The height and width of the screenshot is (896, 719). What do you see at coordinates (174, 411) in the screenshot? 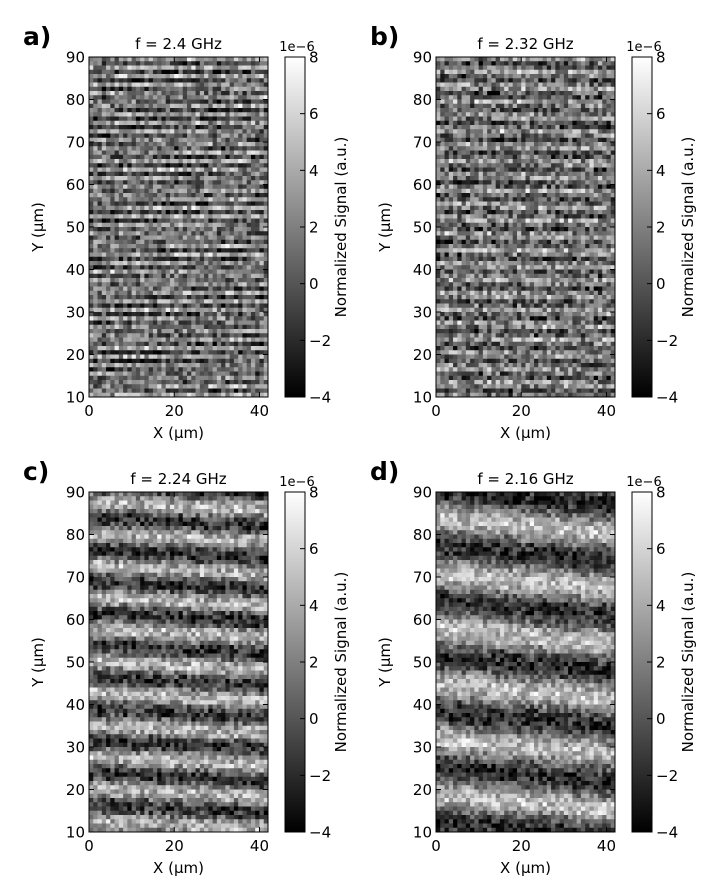
I see `x-tick-label: 20` at bounding box center [174, 411].